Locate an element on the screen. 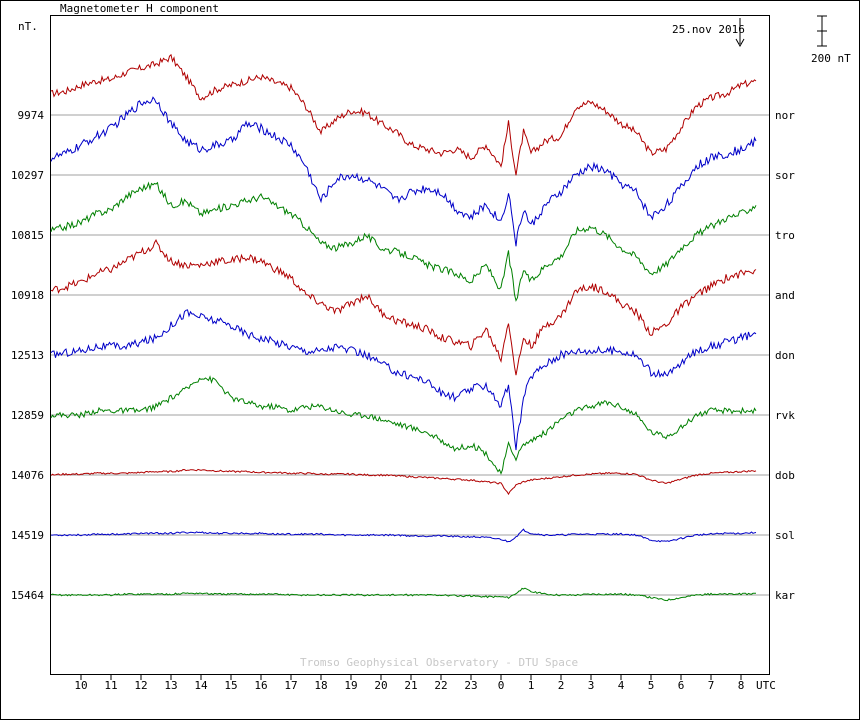  x-tick-label-7: 17 is located at coordinates (290, 685).